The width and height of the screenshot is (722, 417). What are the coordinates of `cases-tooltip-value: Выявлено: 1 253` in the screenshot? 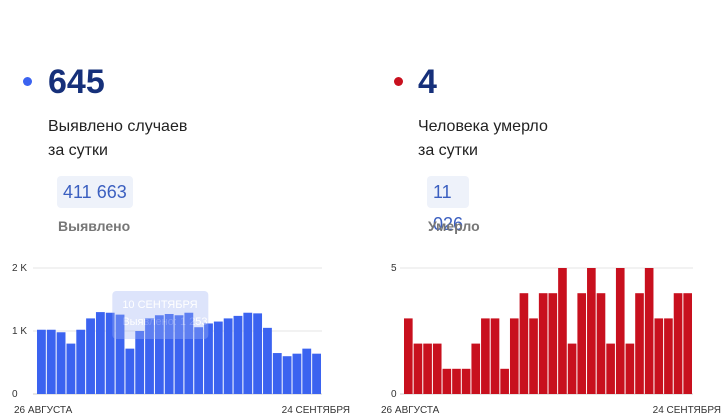 It's located at (164, 322).